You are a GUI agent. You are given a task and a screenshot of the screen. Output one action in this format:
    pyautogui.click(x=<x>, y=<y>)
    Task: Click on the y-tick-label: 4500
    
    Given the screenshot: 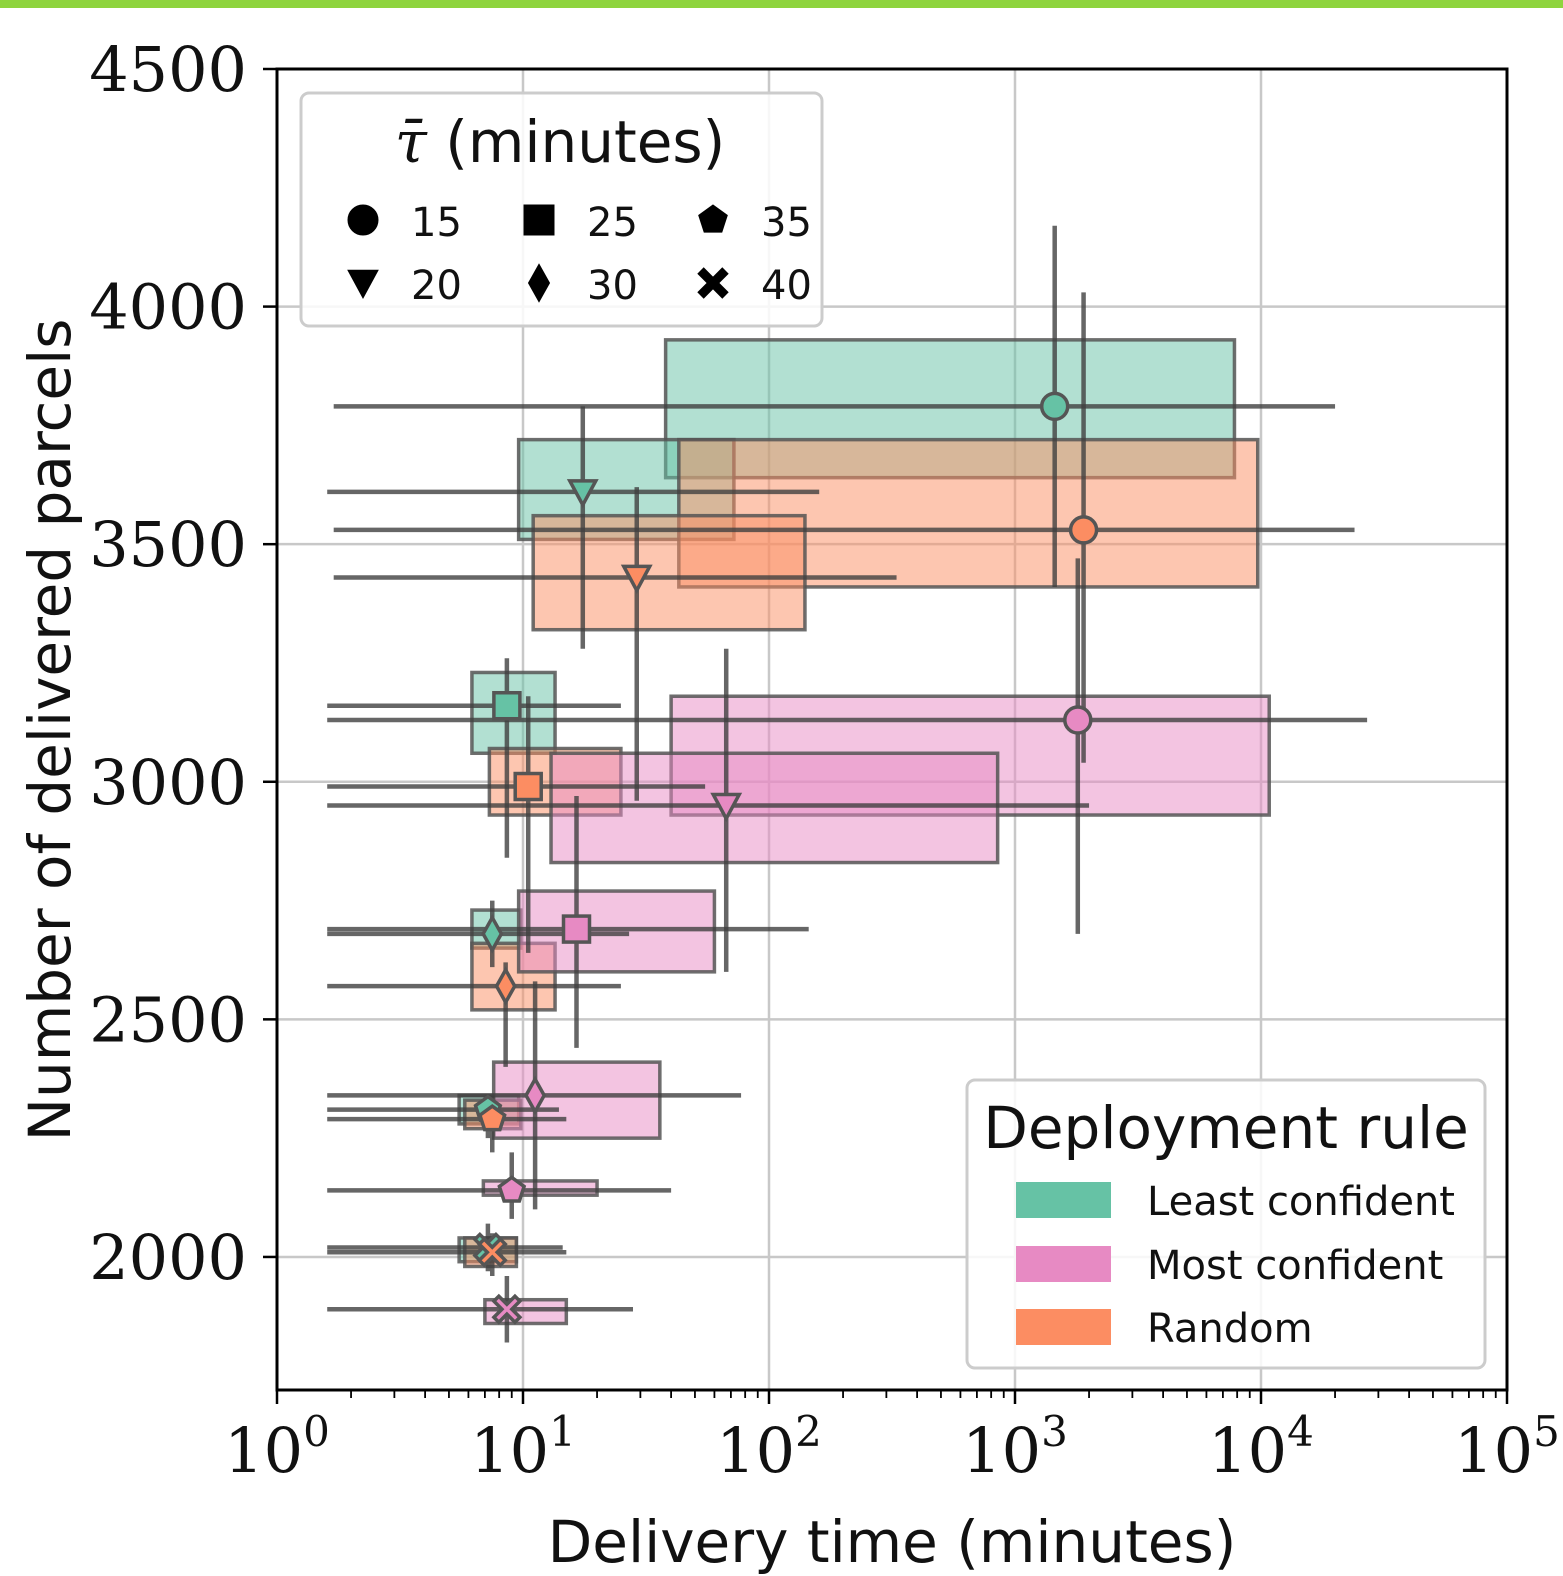 What is the action you would take?
    pyautogui.click(x=168, y=69)
    